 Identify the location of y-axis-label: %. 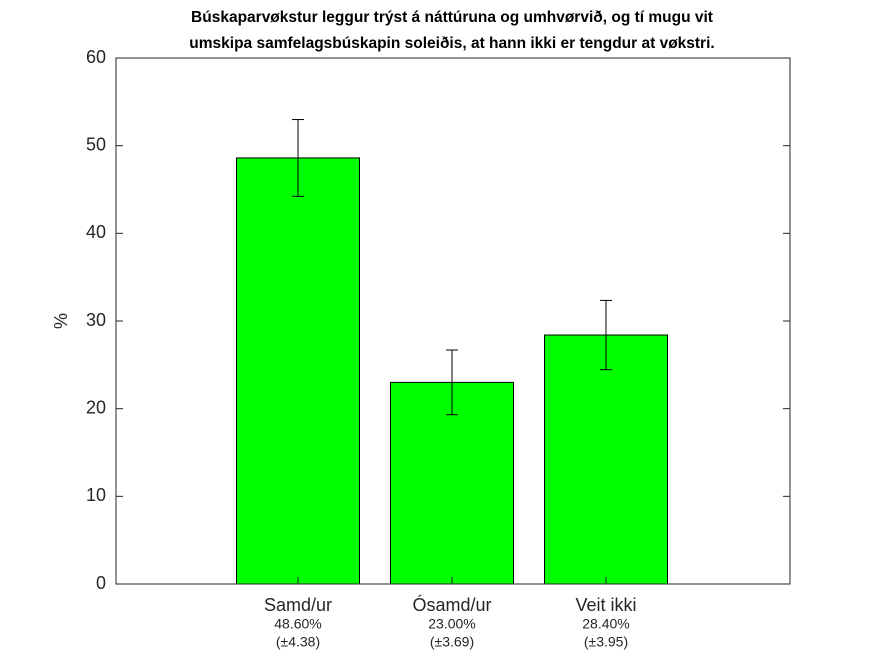
(61, 321).